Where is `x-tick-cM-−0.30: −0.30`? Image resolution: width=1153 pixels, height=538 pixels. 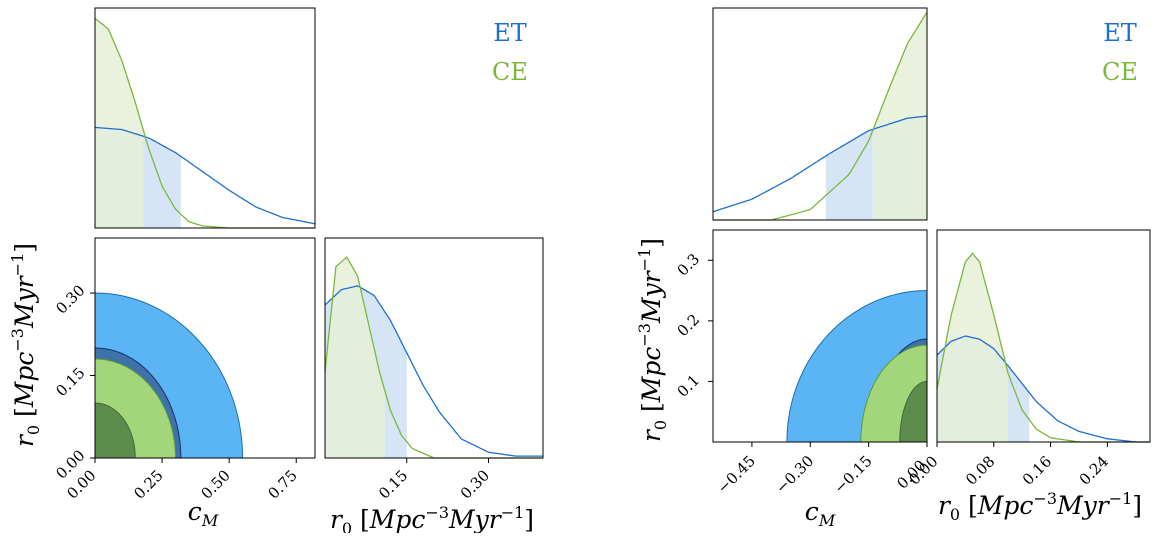
x-tick-cM-−0.30: −0.30 is located at coordinates (794, 474).